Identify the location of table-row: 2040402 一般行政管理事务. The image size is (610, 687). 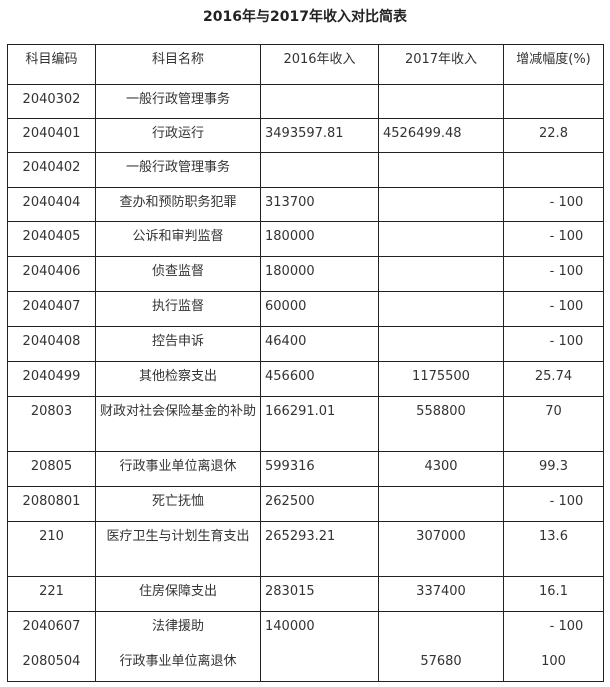
(305, 170).